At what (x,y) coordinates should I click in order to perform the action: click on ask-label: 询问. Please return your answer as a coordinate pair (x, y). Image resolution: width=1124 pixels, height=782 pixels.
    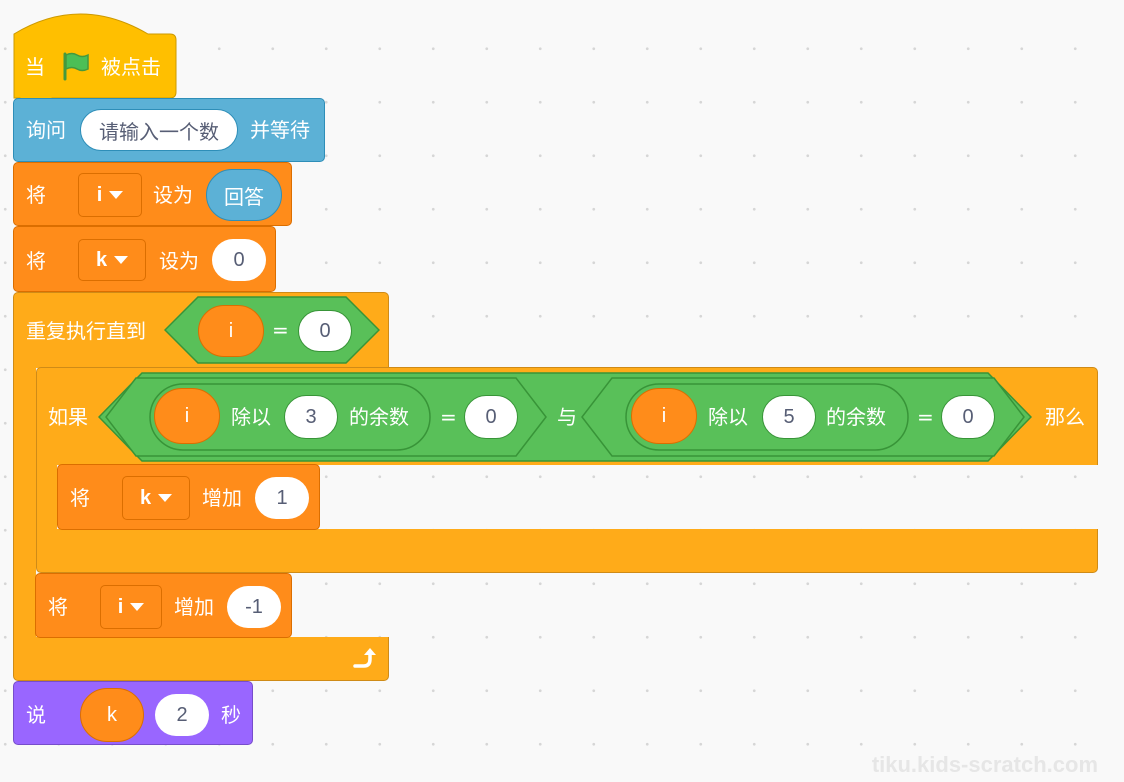
    Looking at the image, I should click on (46, 130).